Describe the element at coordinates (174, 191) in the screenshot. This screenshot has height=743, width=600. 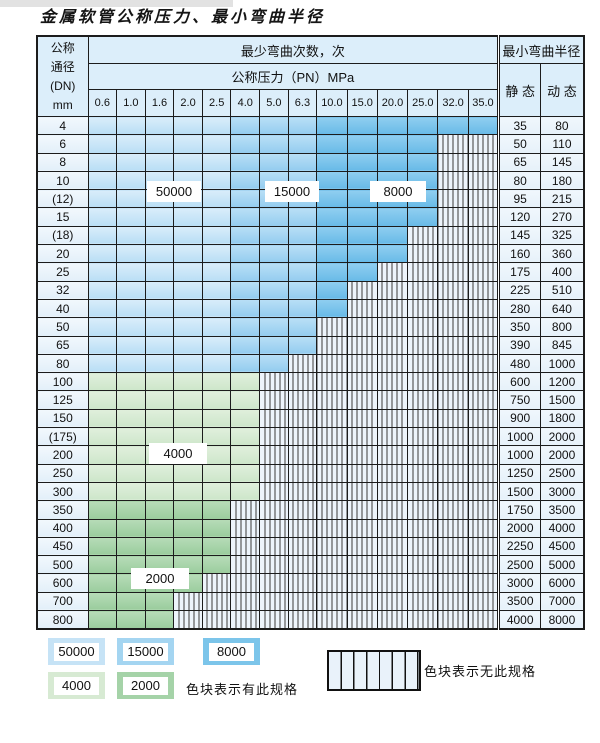
I see `overlay-label-50000: 50000` at that location.